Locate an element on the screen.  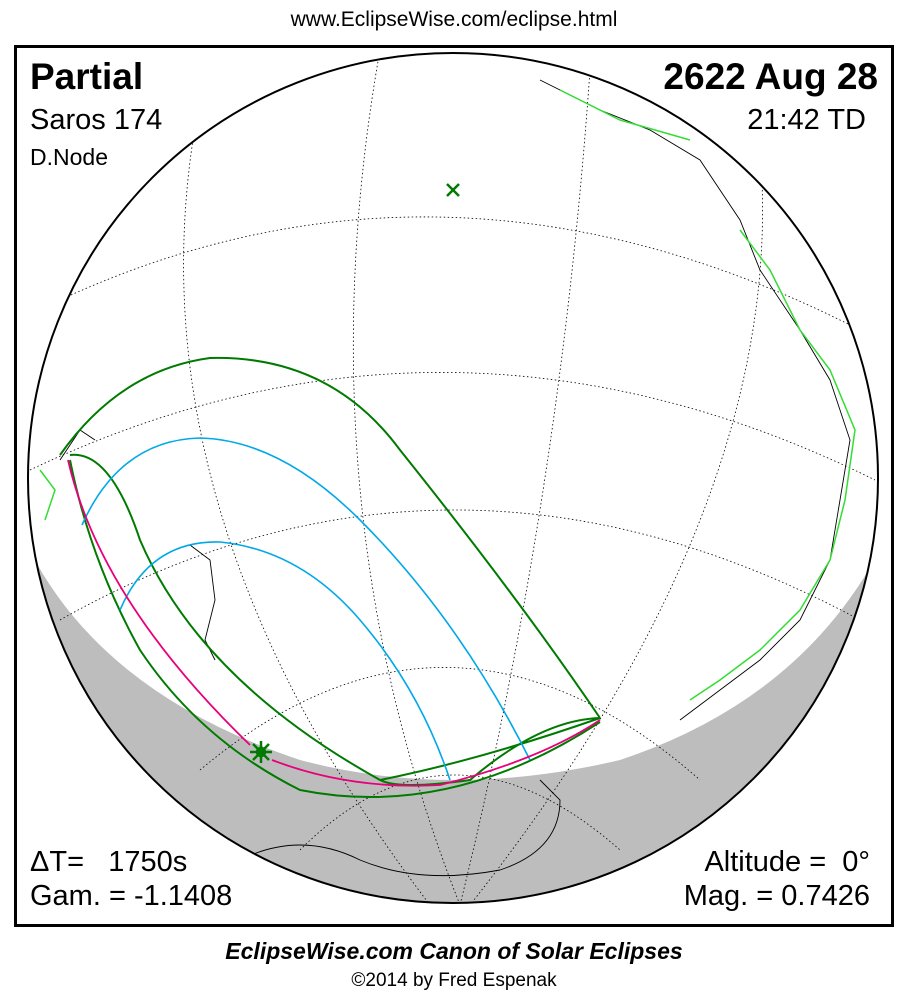
gamma: Gam. = -1.1408 is located at coordinates (131, 896).